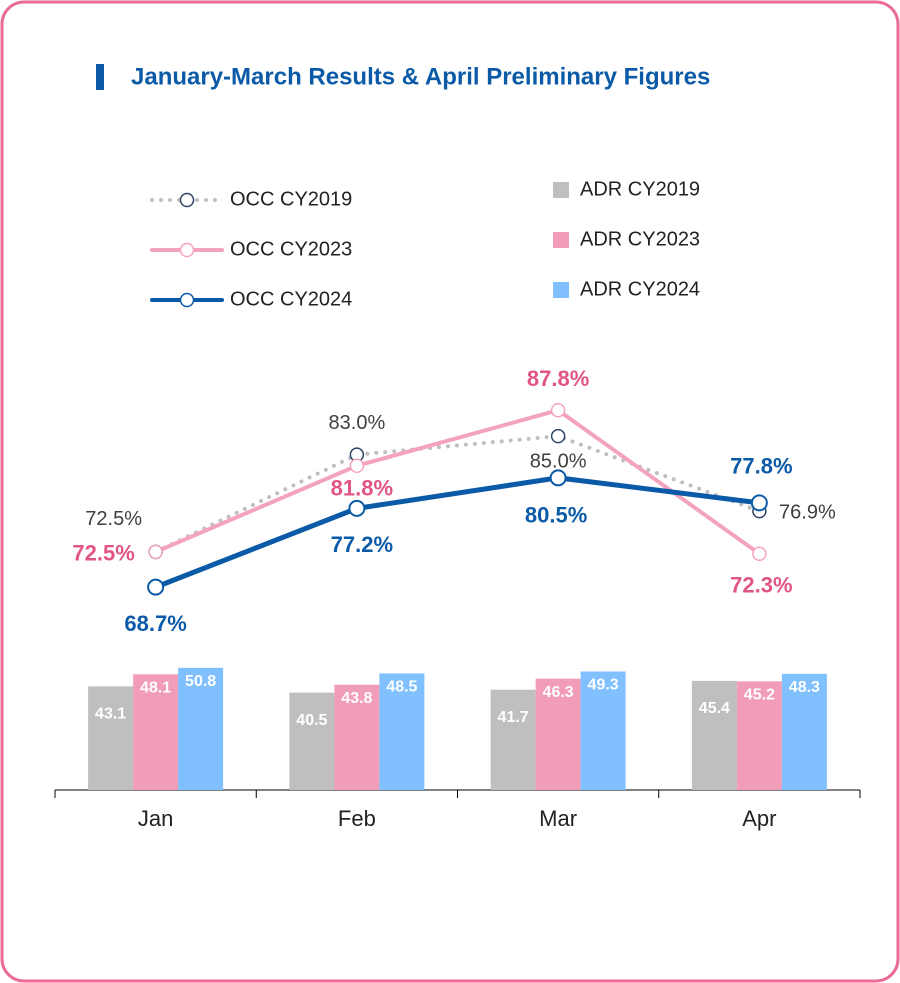 The width and height of the screenshot is (900, 983). I want to click on bar-value-label: 43.8, so click(356, 698).